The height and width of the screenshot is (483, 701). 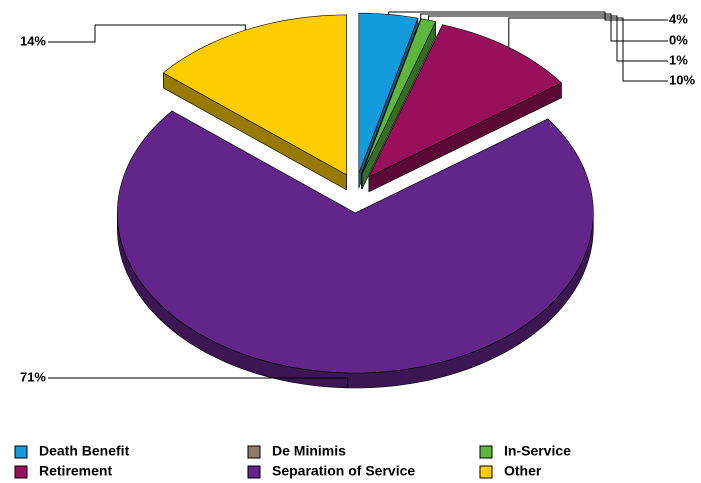 What do you see at coordinates (537, 451) in the screenshot?
I see `legend-label: In-Service` at bounding box center [537, 451].